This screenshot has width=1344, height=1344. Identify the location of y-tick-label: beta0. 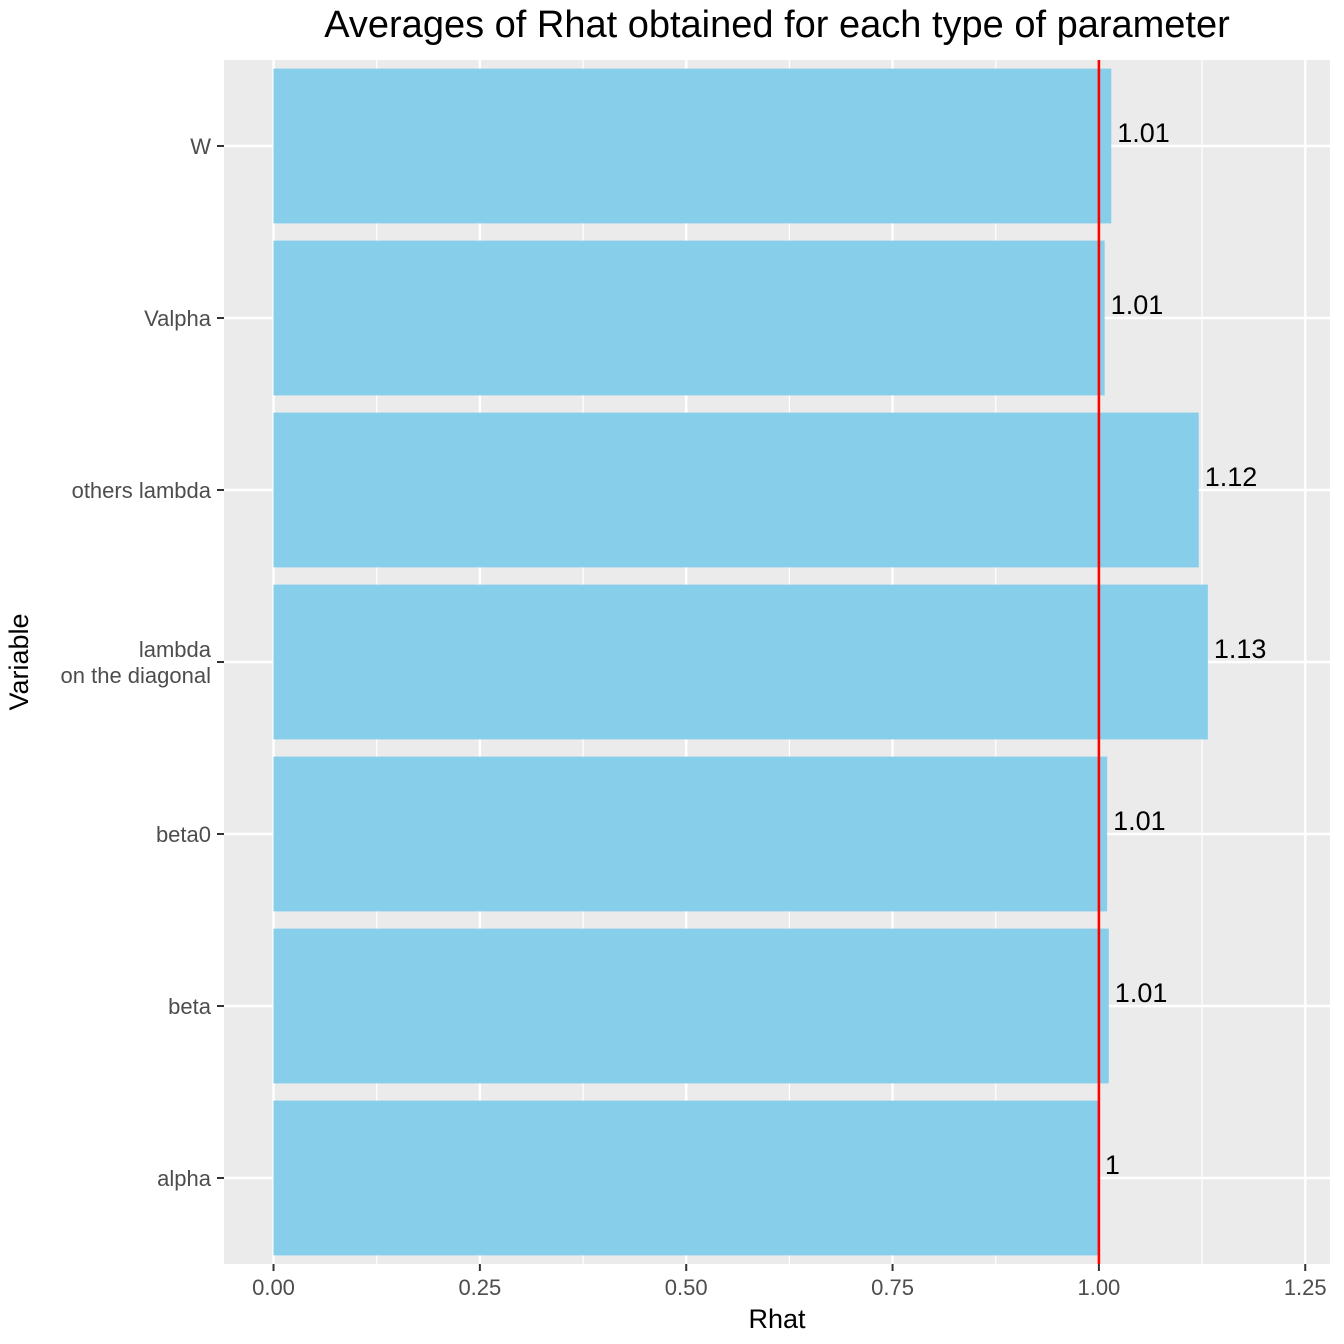
(183, 834).